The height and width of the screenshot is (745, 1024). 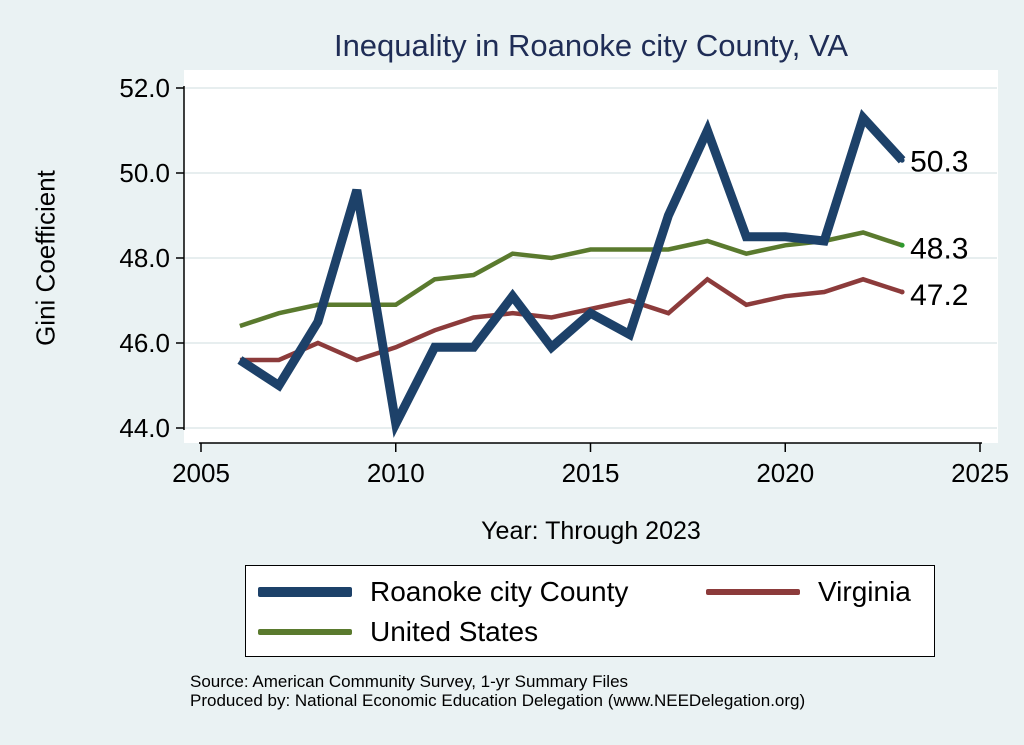 I want to click on series-line-united-states, so click(x=571, y=279).